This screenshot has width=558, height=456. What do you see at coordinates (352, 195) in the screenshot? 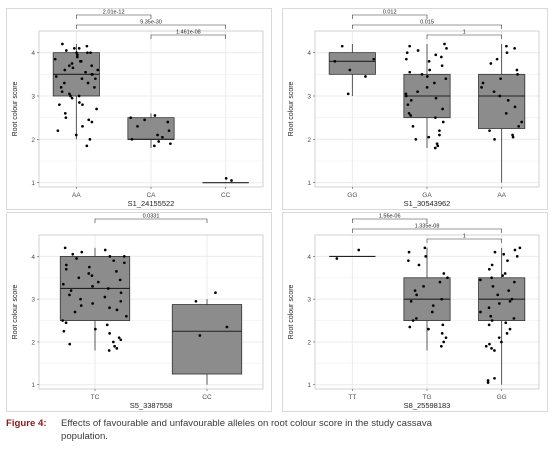
I see `x-tick-label: GG` at bounding box center [352, 195].